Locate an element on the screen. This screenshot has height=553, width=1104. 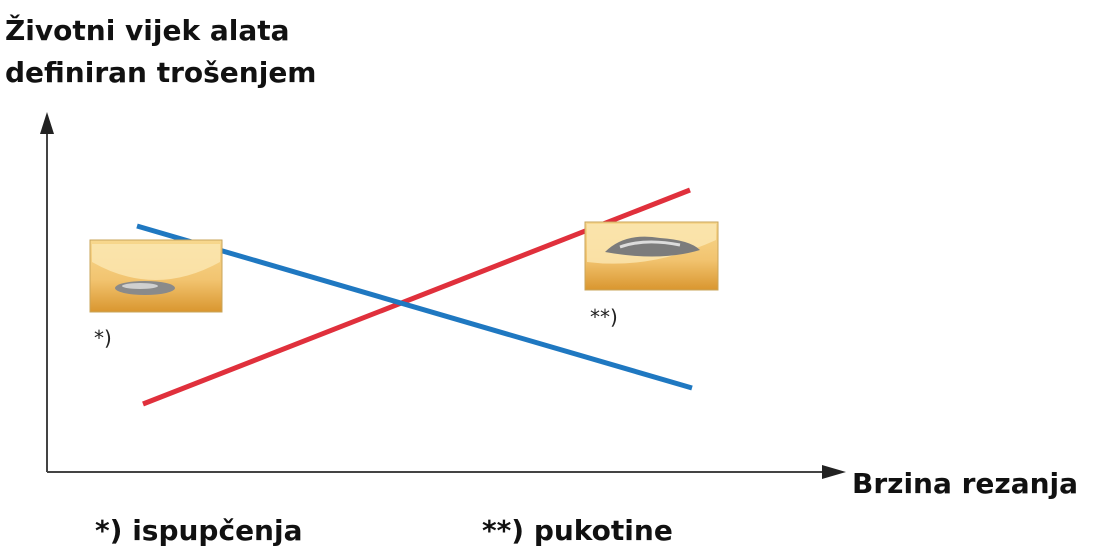
legend-item: *) ispupčenja is located at coordinates (198, 530).